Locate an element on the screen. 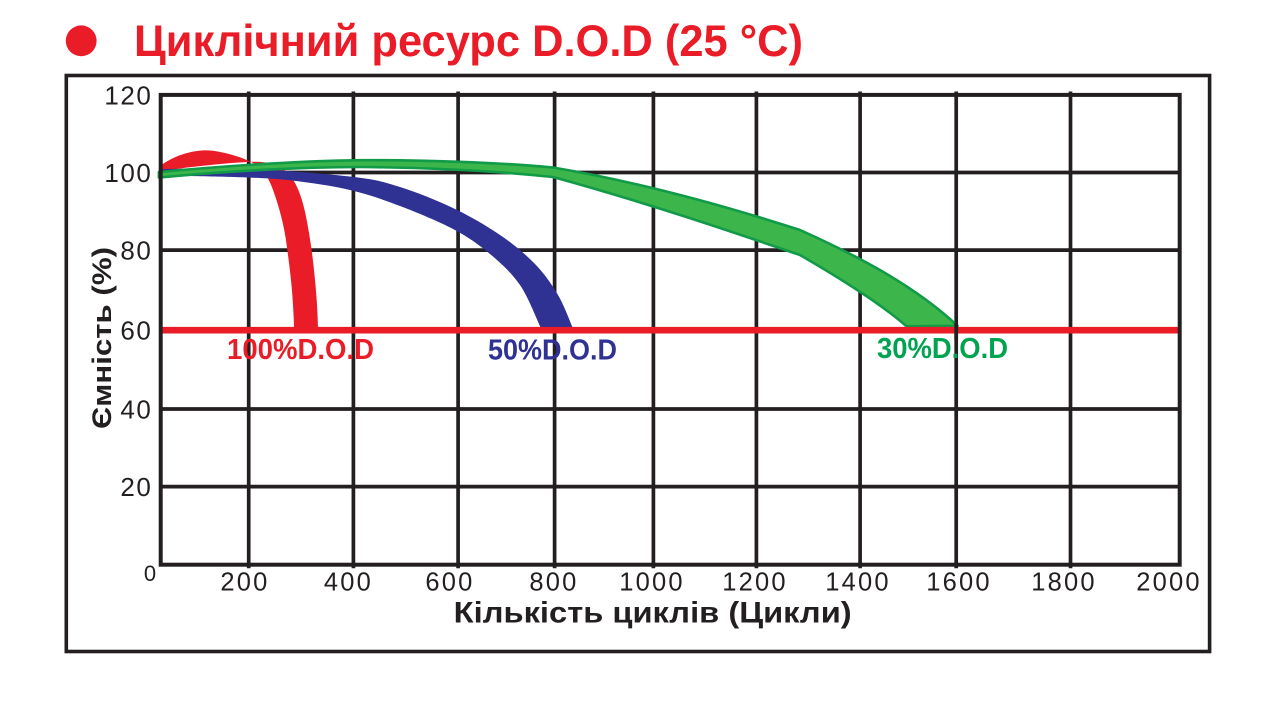 The width and height of the screenshot is (1284, 708). svg-text: 100 is located at coordinates (128, 173).